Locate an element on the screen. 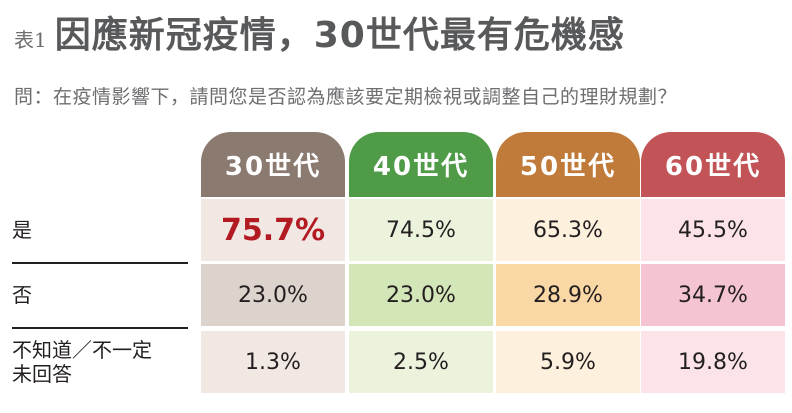 The image size is (792, 413). row-label-unsure: 不知道／不一定 未回答 is located at coordinates (100, 362).